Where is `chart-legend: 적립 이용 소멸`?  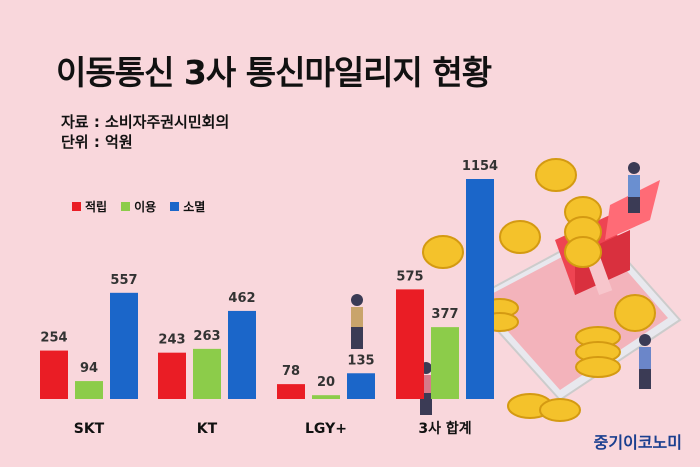 chart-legend: 적립 이용 소멸 is located at coordinates (138, 206).